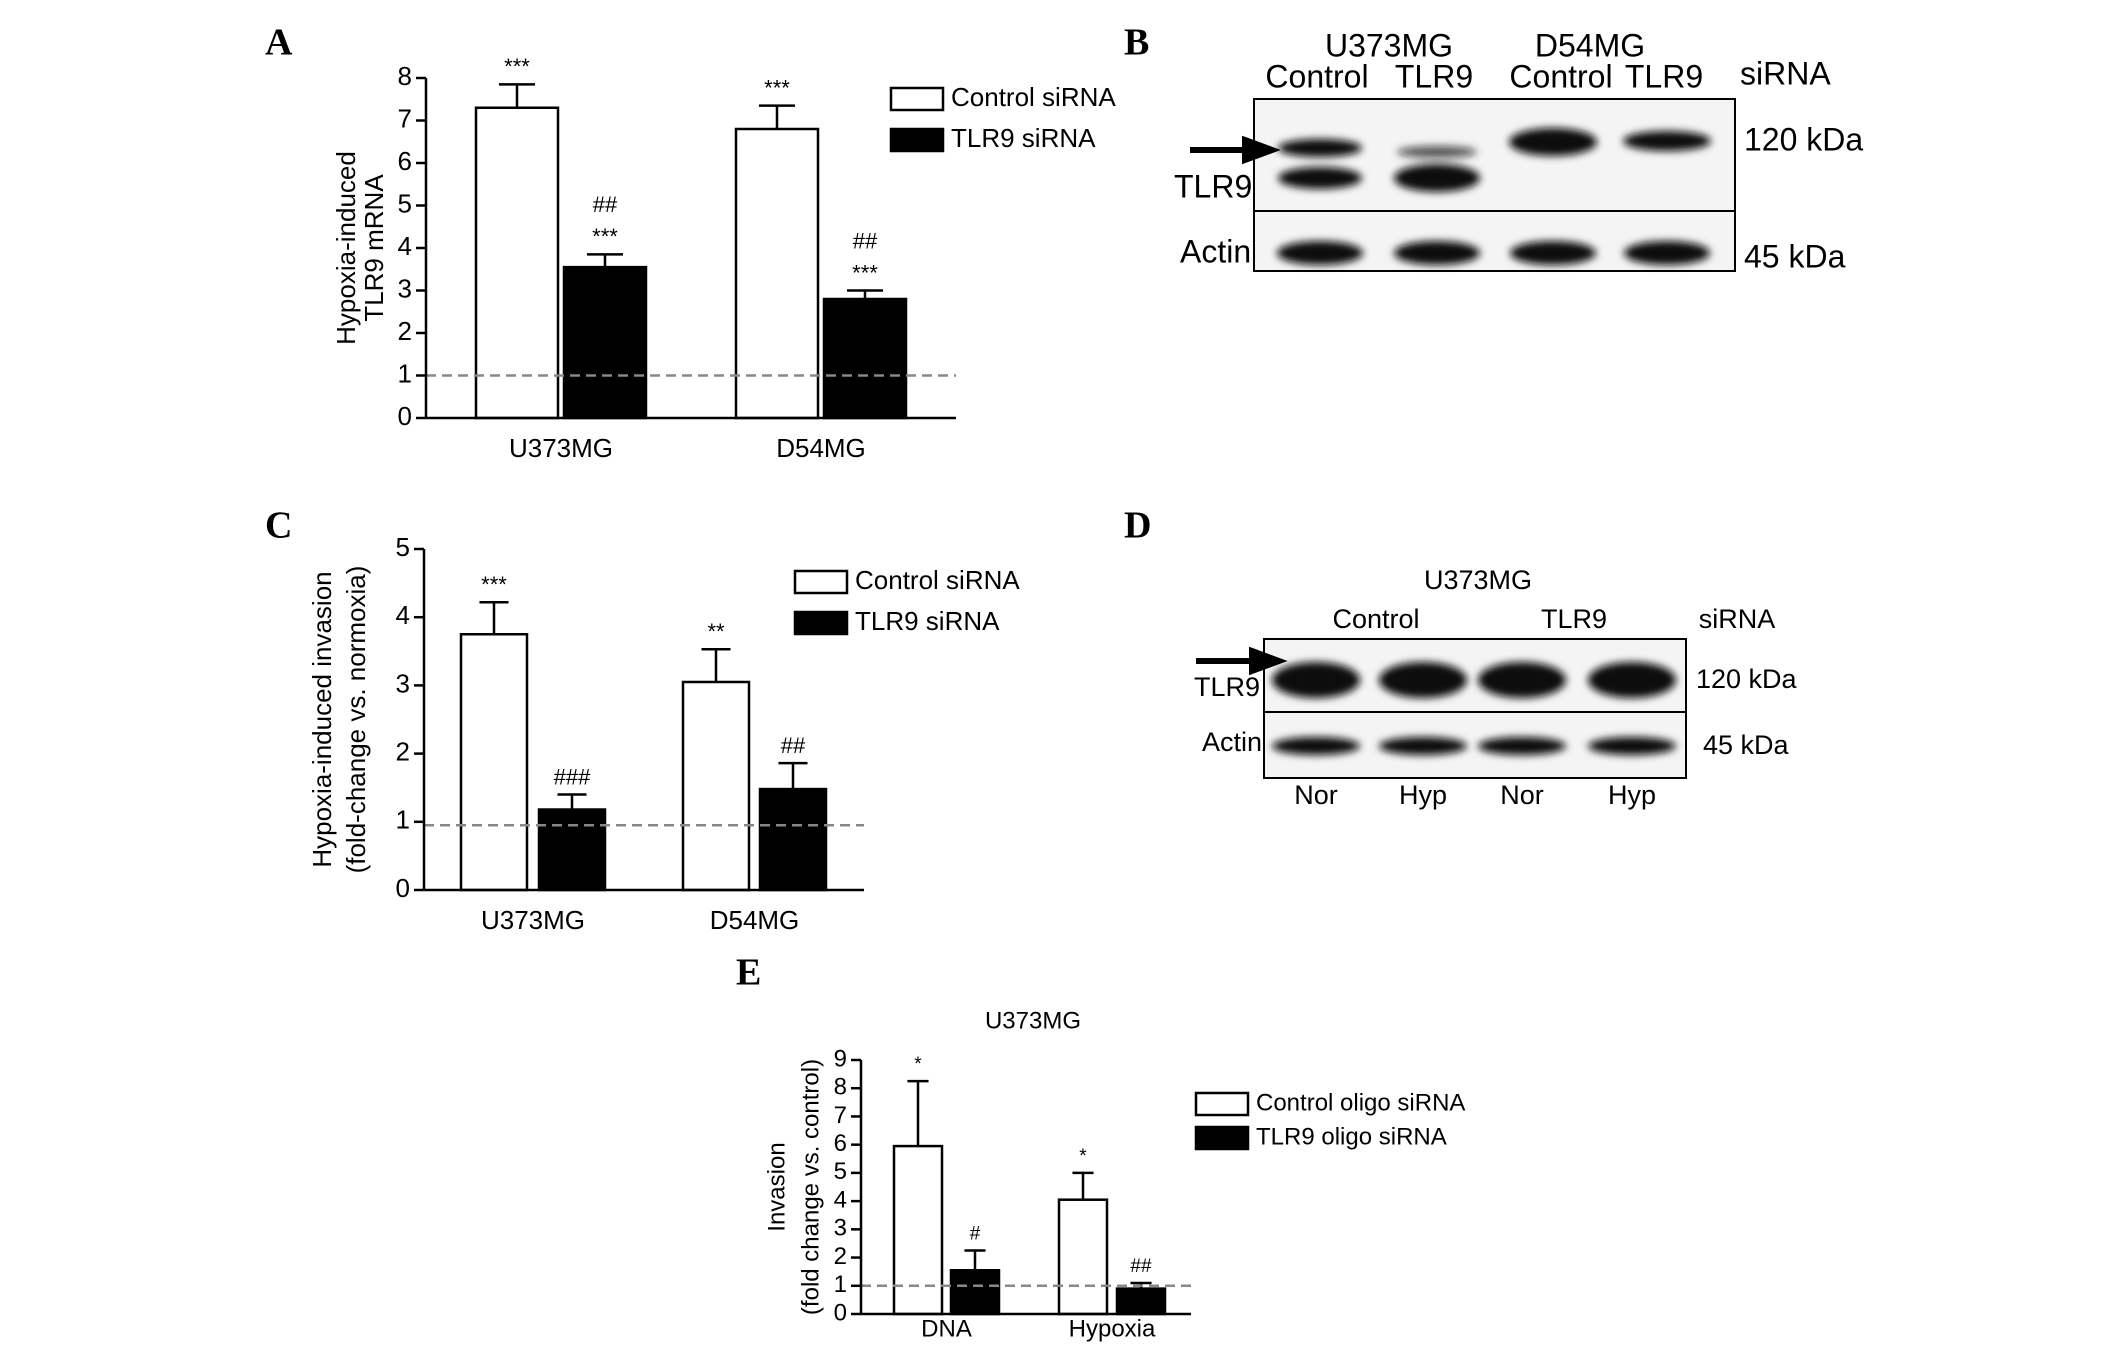 This screenshot has width=2126, height=1346. I want to click on significance-label: #, so click(975, 1234).